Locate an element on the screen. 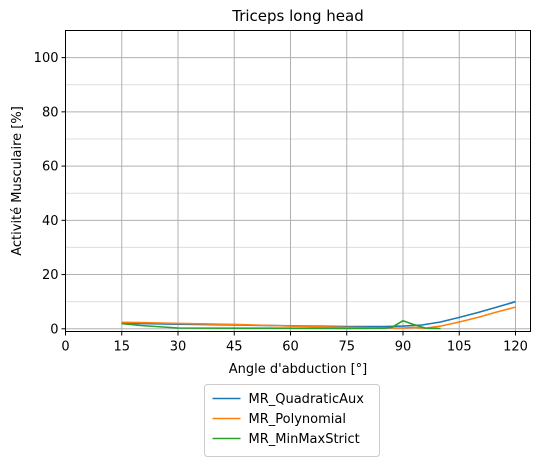 The height and width of the screenshot is (466, 540). legend-label: MR_MinMaxStrict is located at coordinates (304, 439).